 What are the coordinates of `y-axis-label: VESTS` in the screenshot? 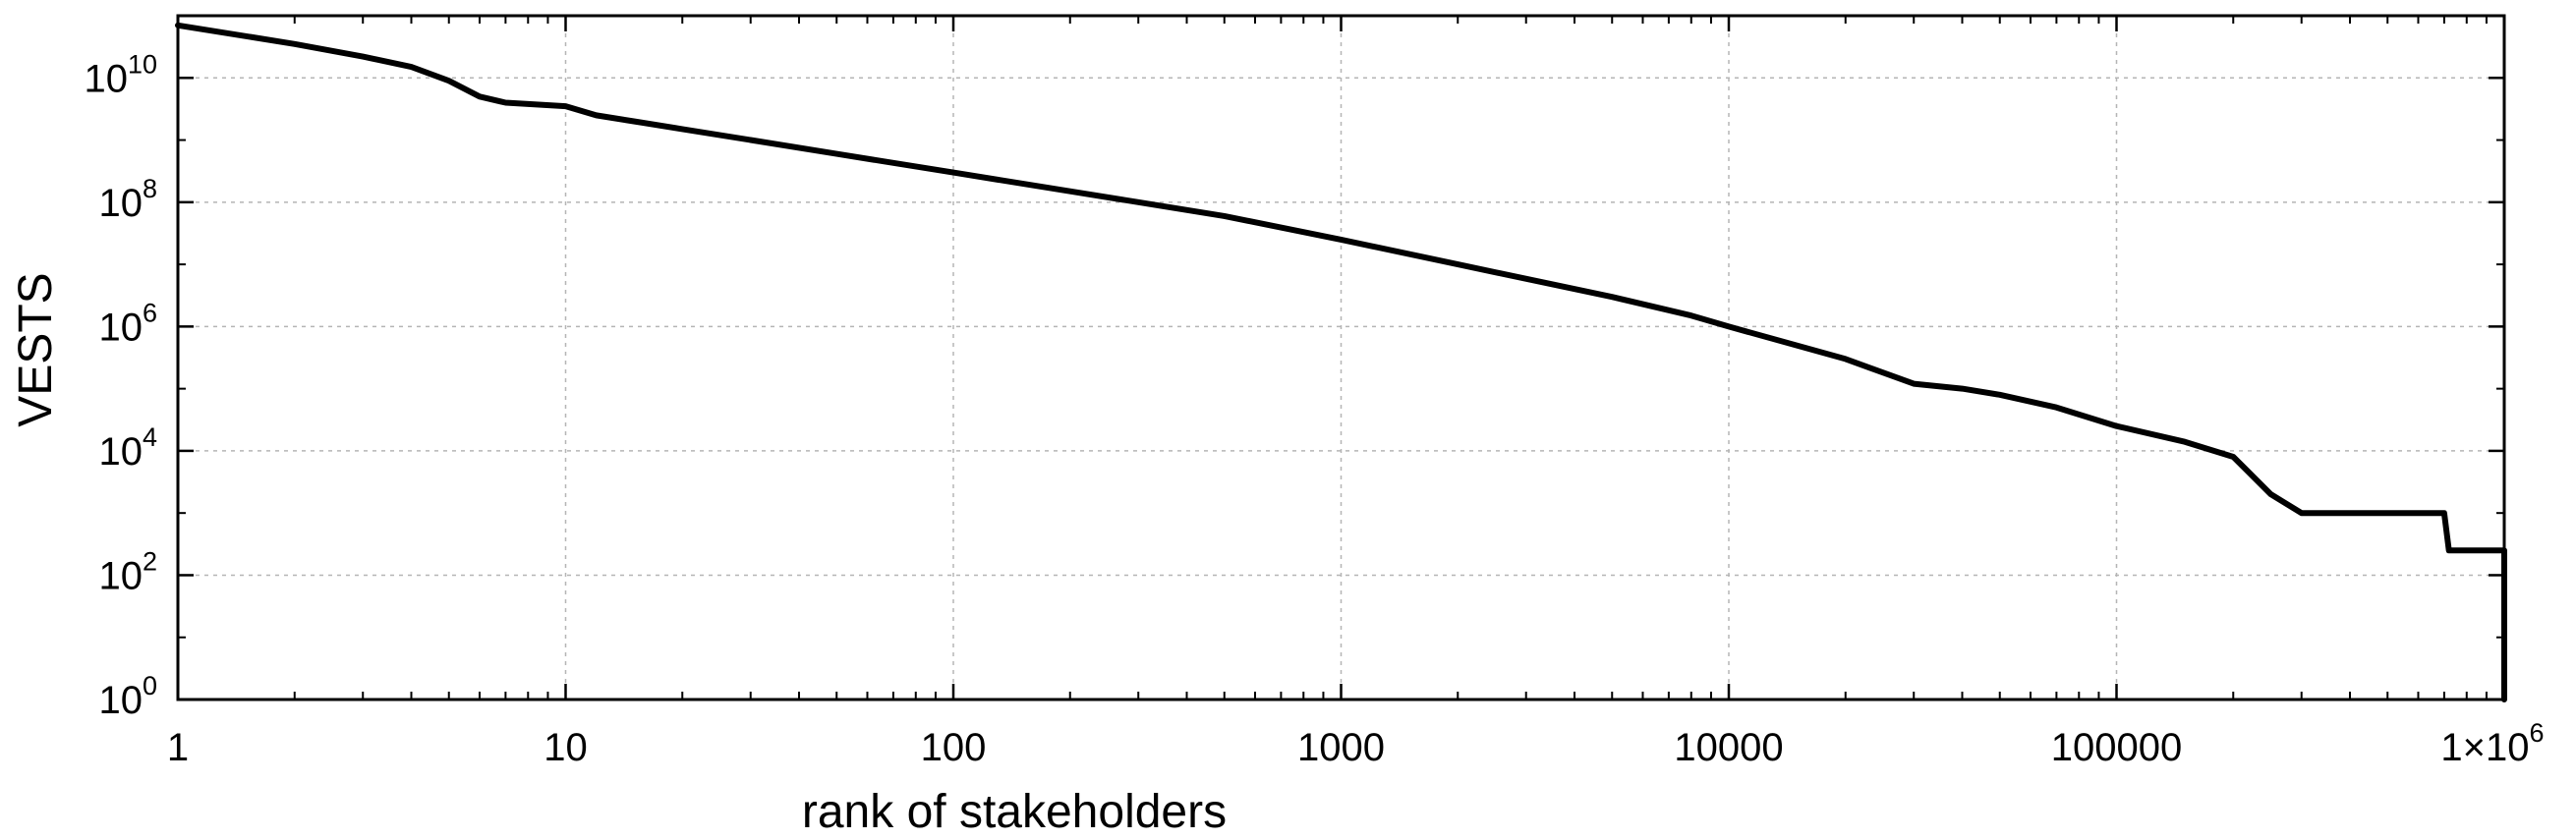 It's located at (36, 349).